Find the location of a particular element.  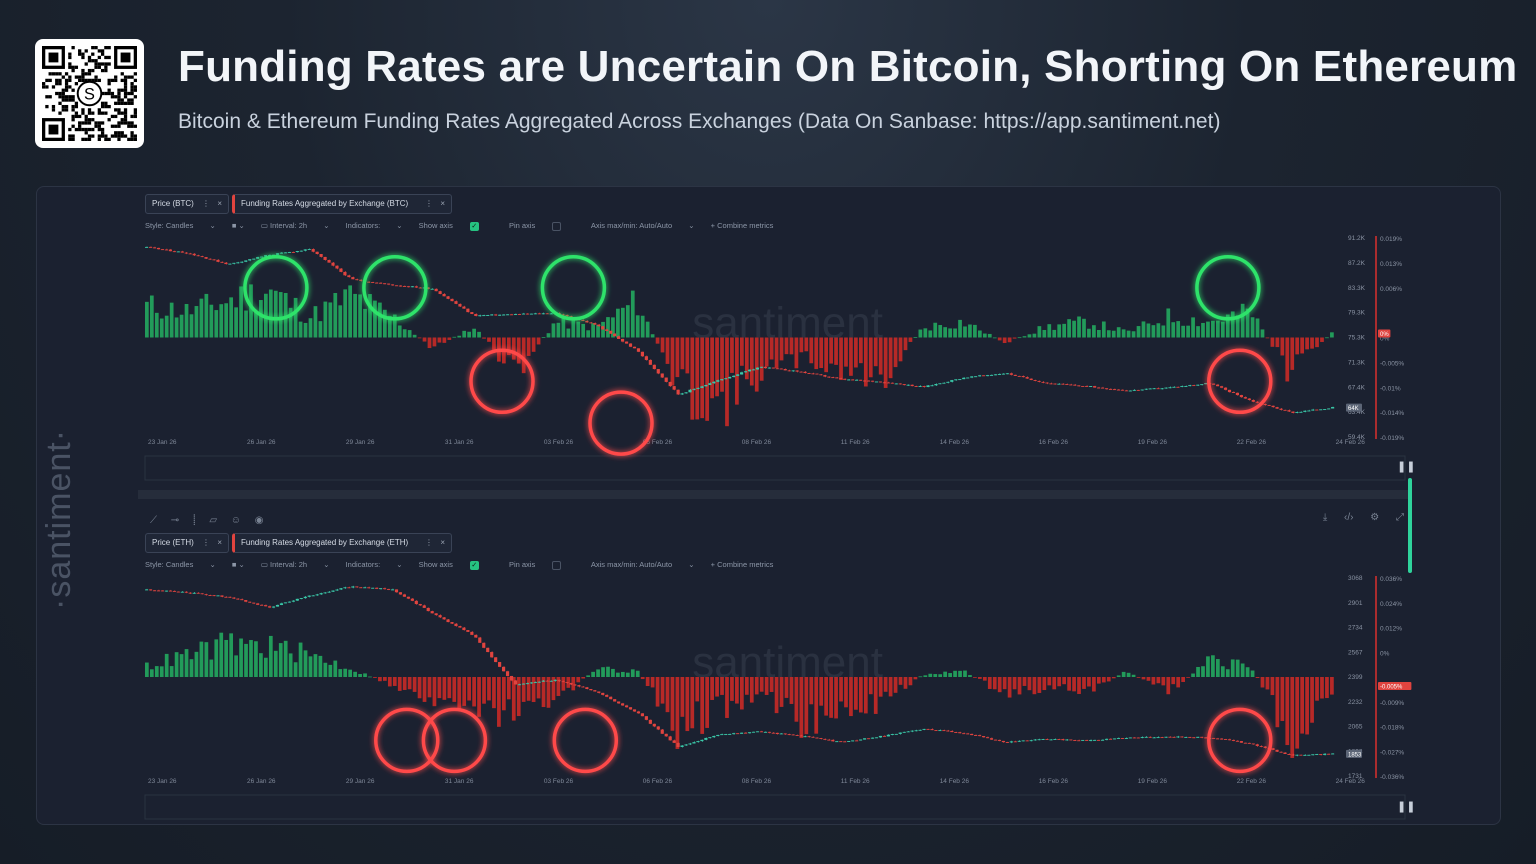

range-scroller is located at coordinates (775, 468).